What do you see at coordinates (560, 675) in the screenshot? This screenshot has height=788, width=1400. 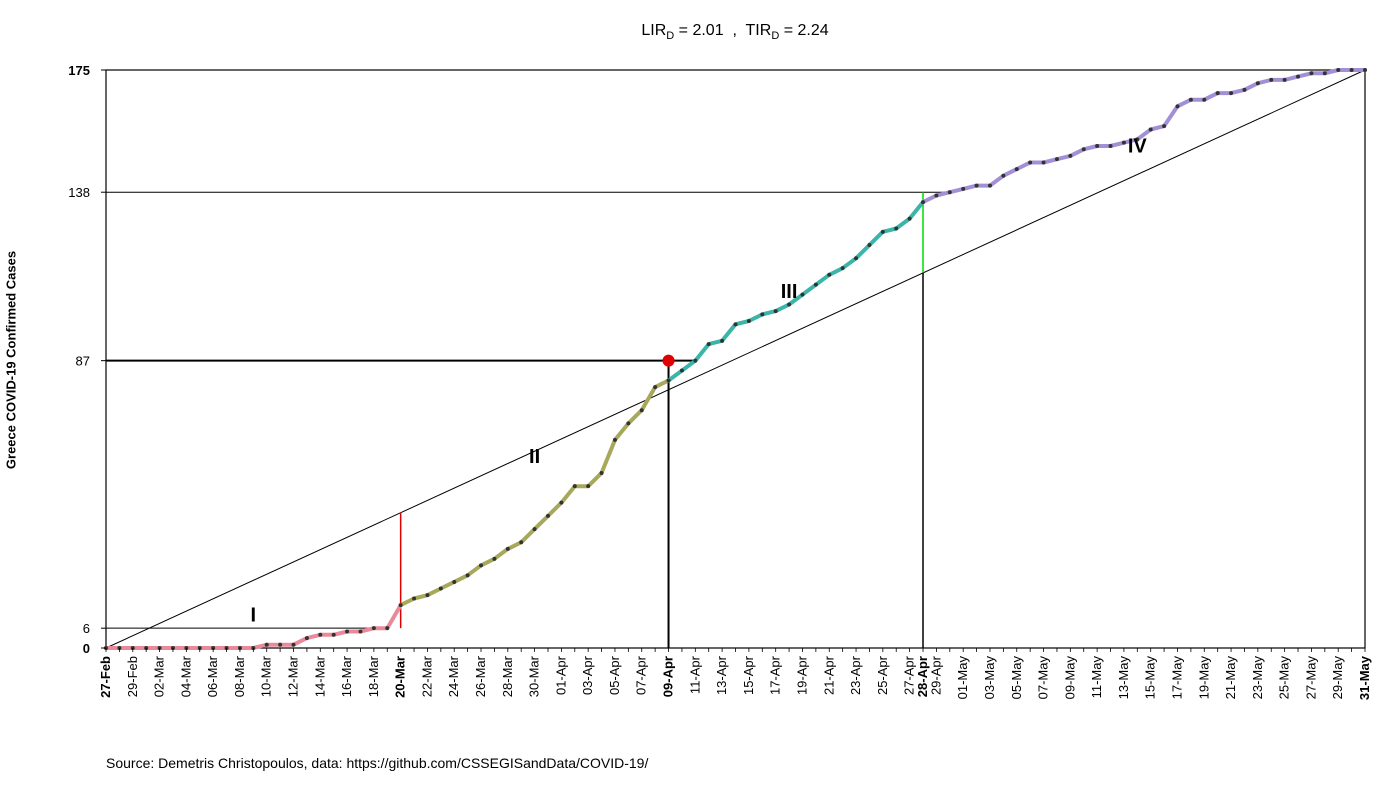 I see `x-tick-label: 01-Apr` at bounding box center [560, 675].